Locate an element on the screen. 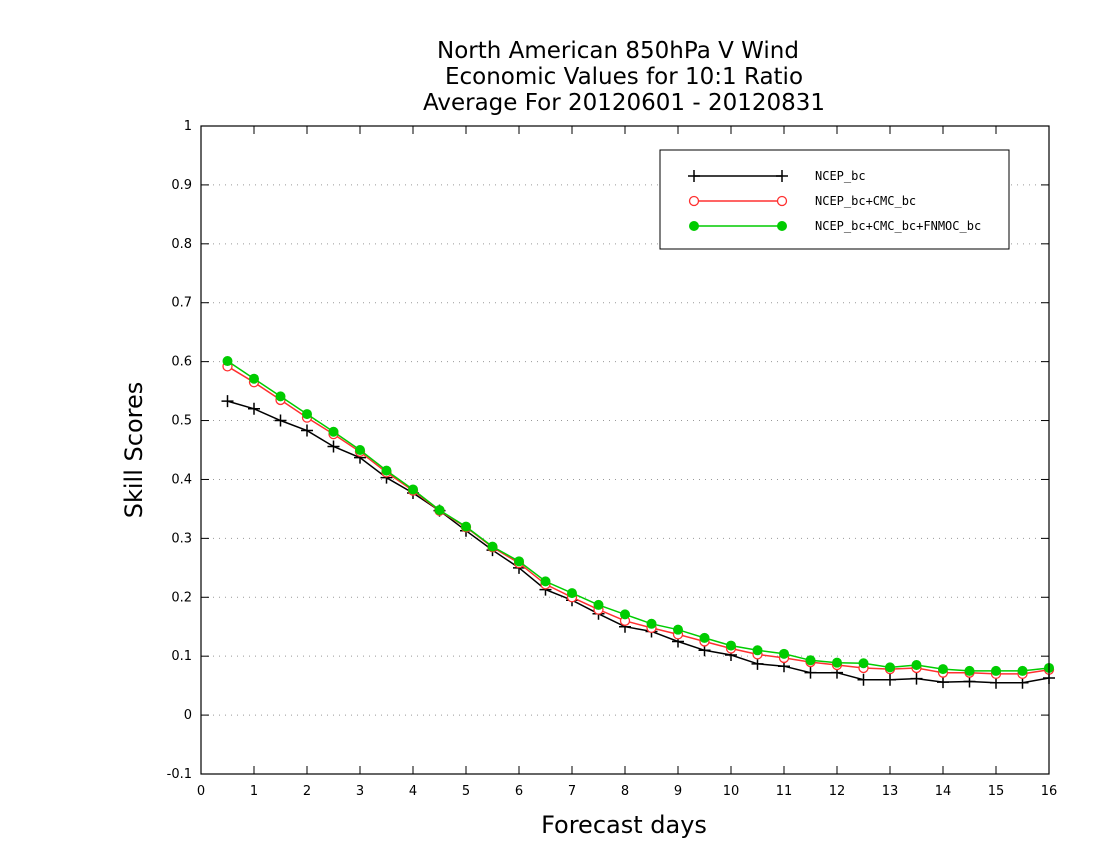 This screenshot has height=850, width=1100. x-tick-label: 13 is located at coordinates (890, 791).